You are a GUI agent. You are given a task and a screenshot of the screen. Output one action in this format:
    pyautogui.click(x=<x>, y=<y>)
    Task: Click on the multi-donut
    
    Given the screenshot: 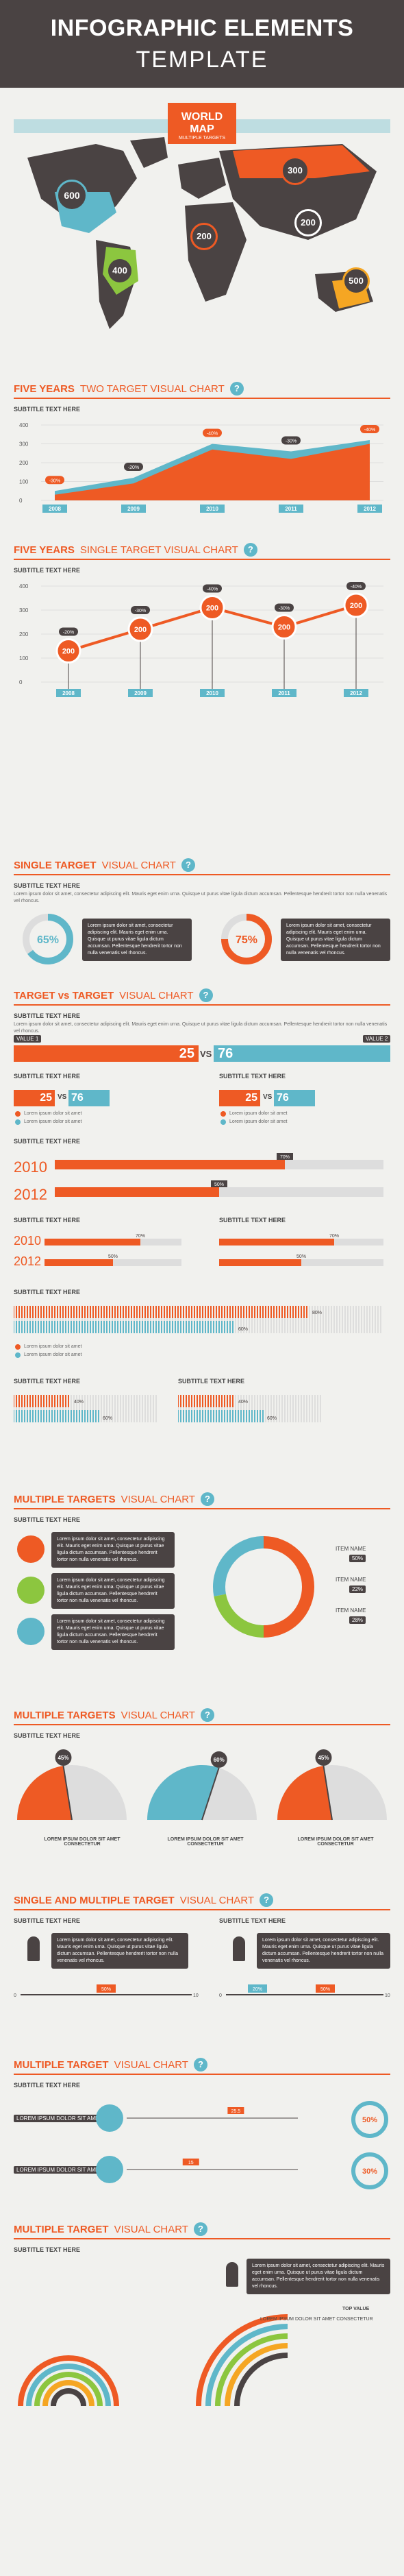 What is the action you would take?
    pyautogui.click(x=263, y=1587)
    